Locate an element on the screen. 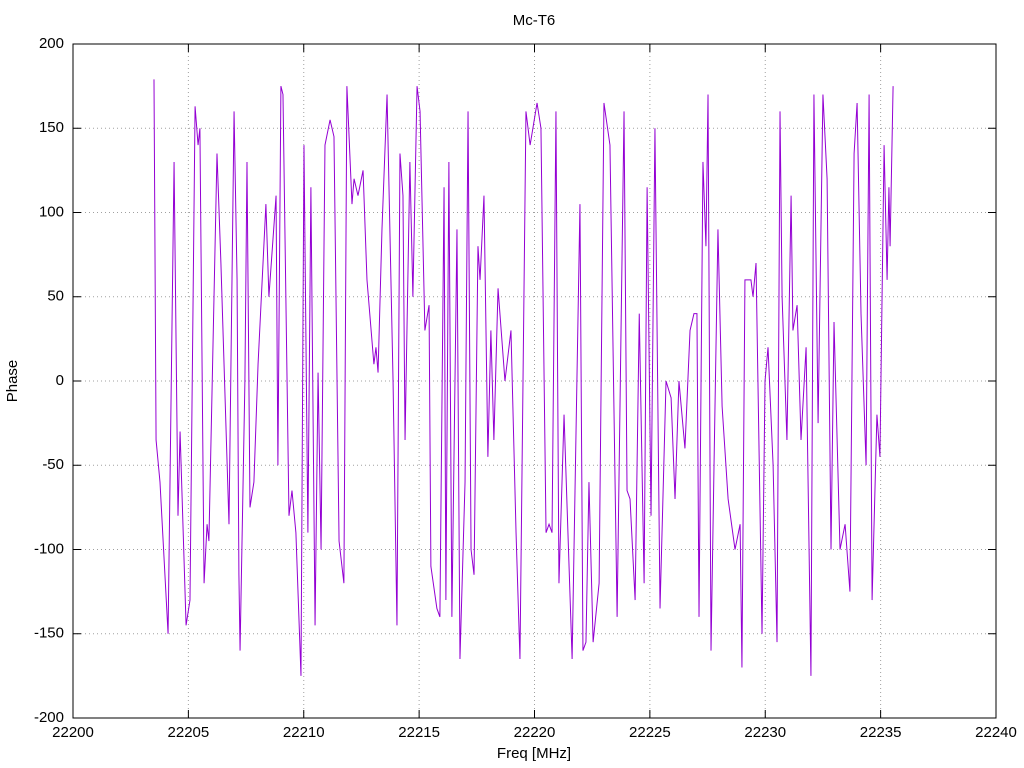 Image resolution: width=1024 pixels, height=768 pixels. x-tick-label: 22220 is located at coordinates (535, 732).